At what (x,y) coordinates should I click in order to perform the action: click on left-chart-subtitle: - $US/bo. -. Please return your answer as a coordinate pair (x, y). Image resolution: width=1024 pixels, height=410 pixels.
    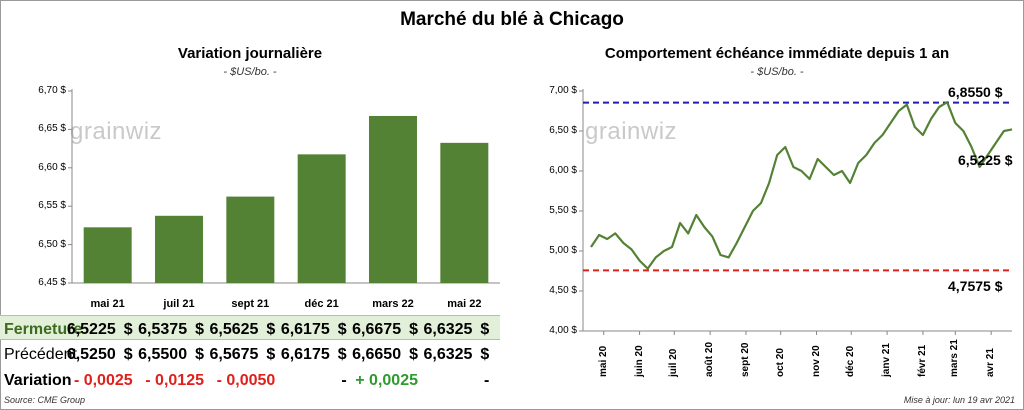
    Looking at the image, I should click on (250, 72).